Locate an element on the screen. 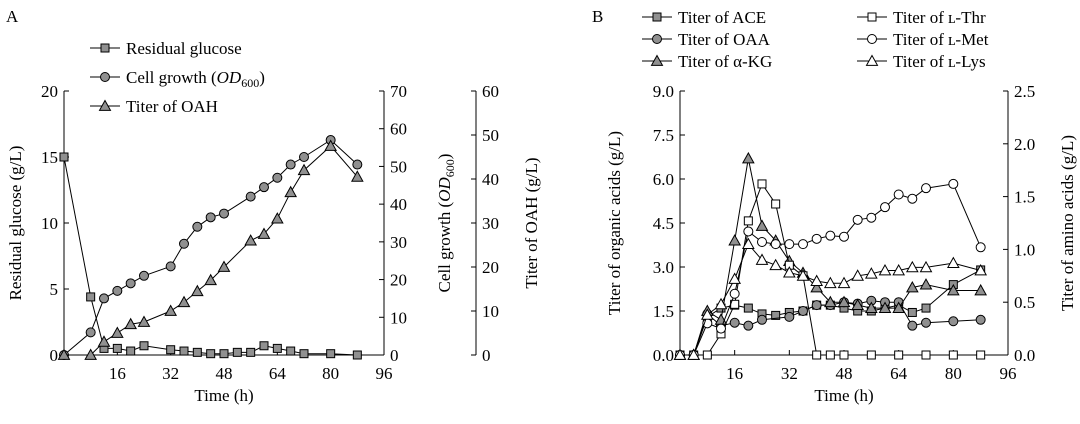 The height and width of the screenshot is (424, 1080). a-legend-cell-growth-od600-marker is located at coordinates (105, 77).